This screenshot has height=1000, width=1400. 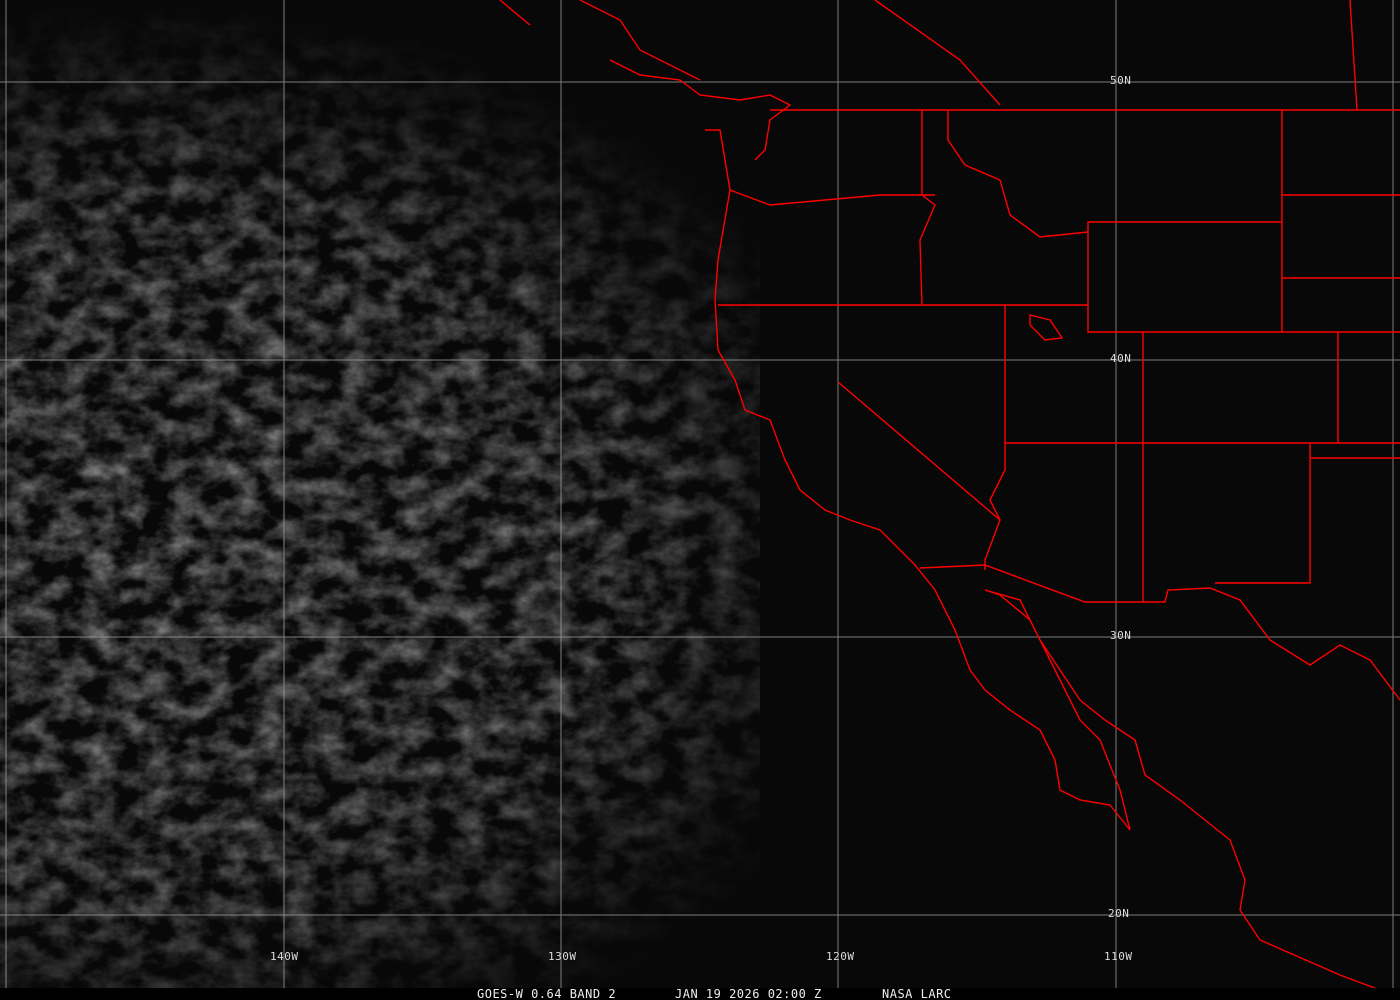 What do you see at coordinates (1119, 913) in the screenshot?
I see `lat-label-20n: 20N` at bounding box center [1119, 913].